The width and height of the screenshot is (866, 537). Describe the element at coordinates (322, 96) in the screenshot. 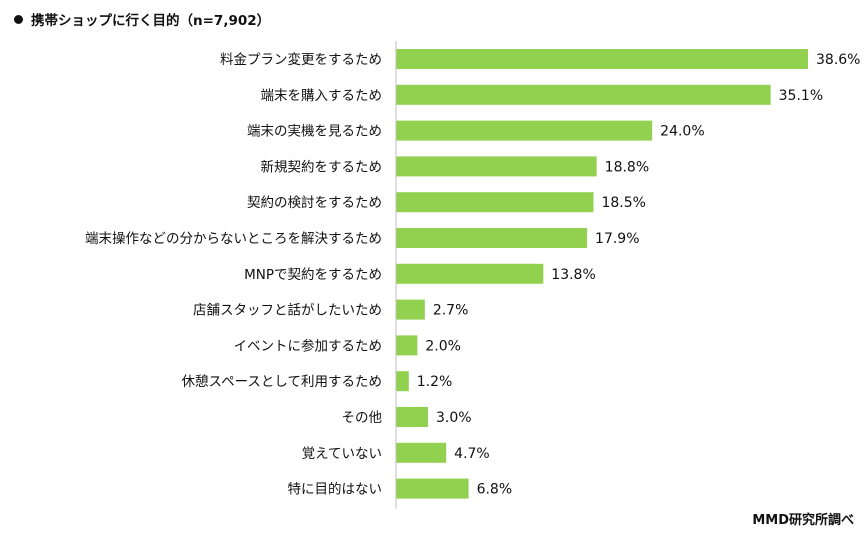

I see `category-label: 端末を購入するため` at that location.